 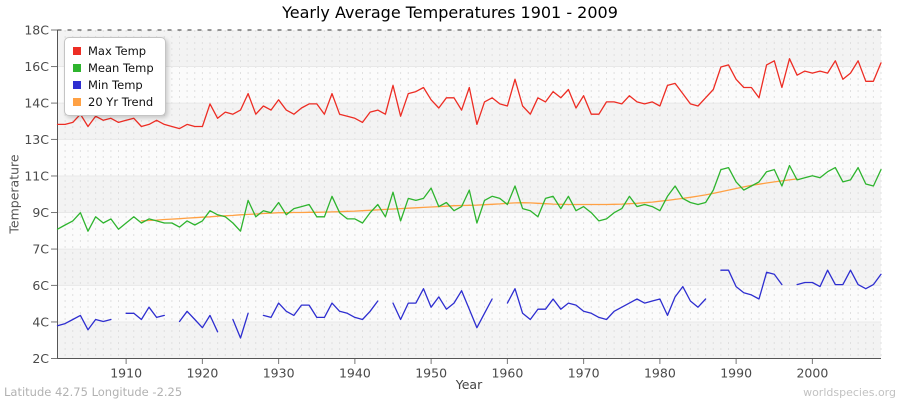 I want to click on y-tick-label: 18C, so click(x=36, y=30).